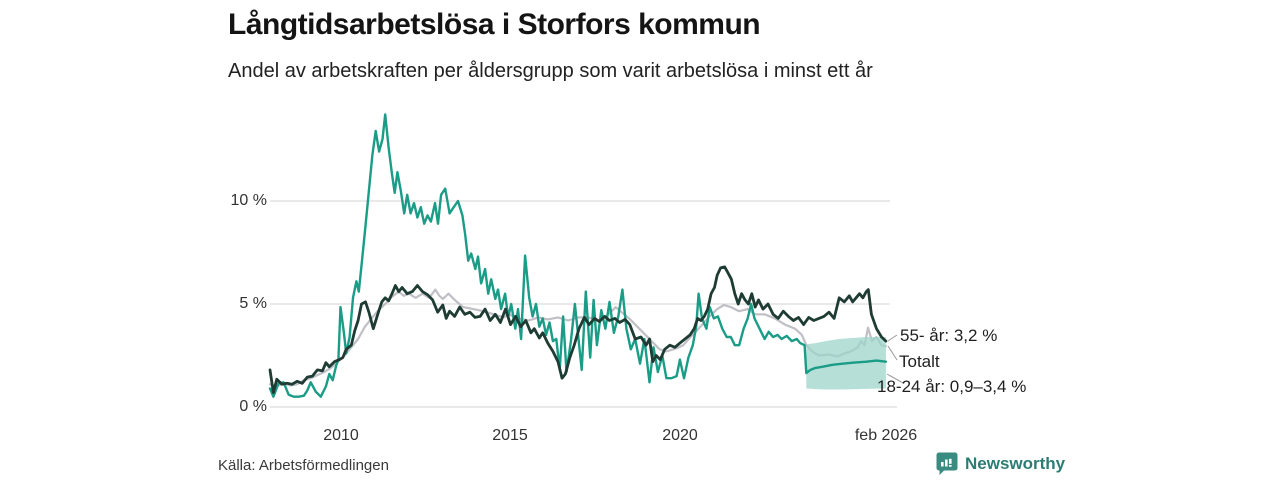 Image resolution: width=1280 pixels, height=480 pixels. What do you see at coordinates (253, 303) in the screenshot?
I see `y-axis-tick-5: 5 %` at bounding box center [253, 303].